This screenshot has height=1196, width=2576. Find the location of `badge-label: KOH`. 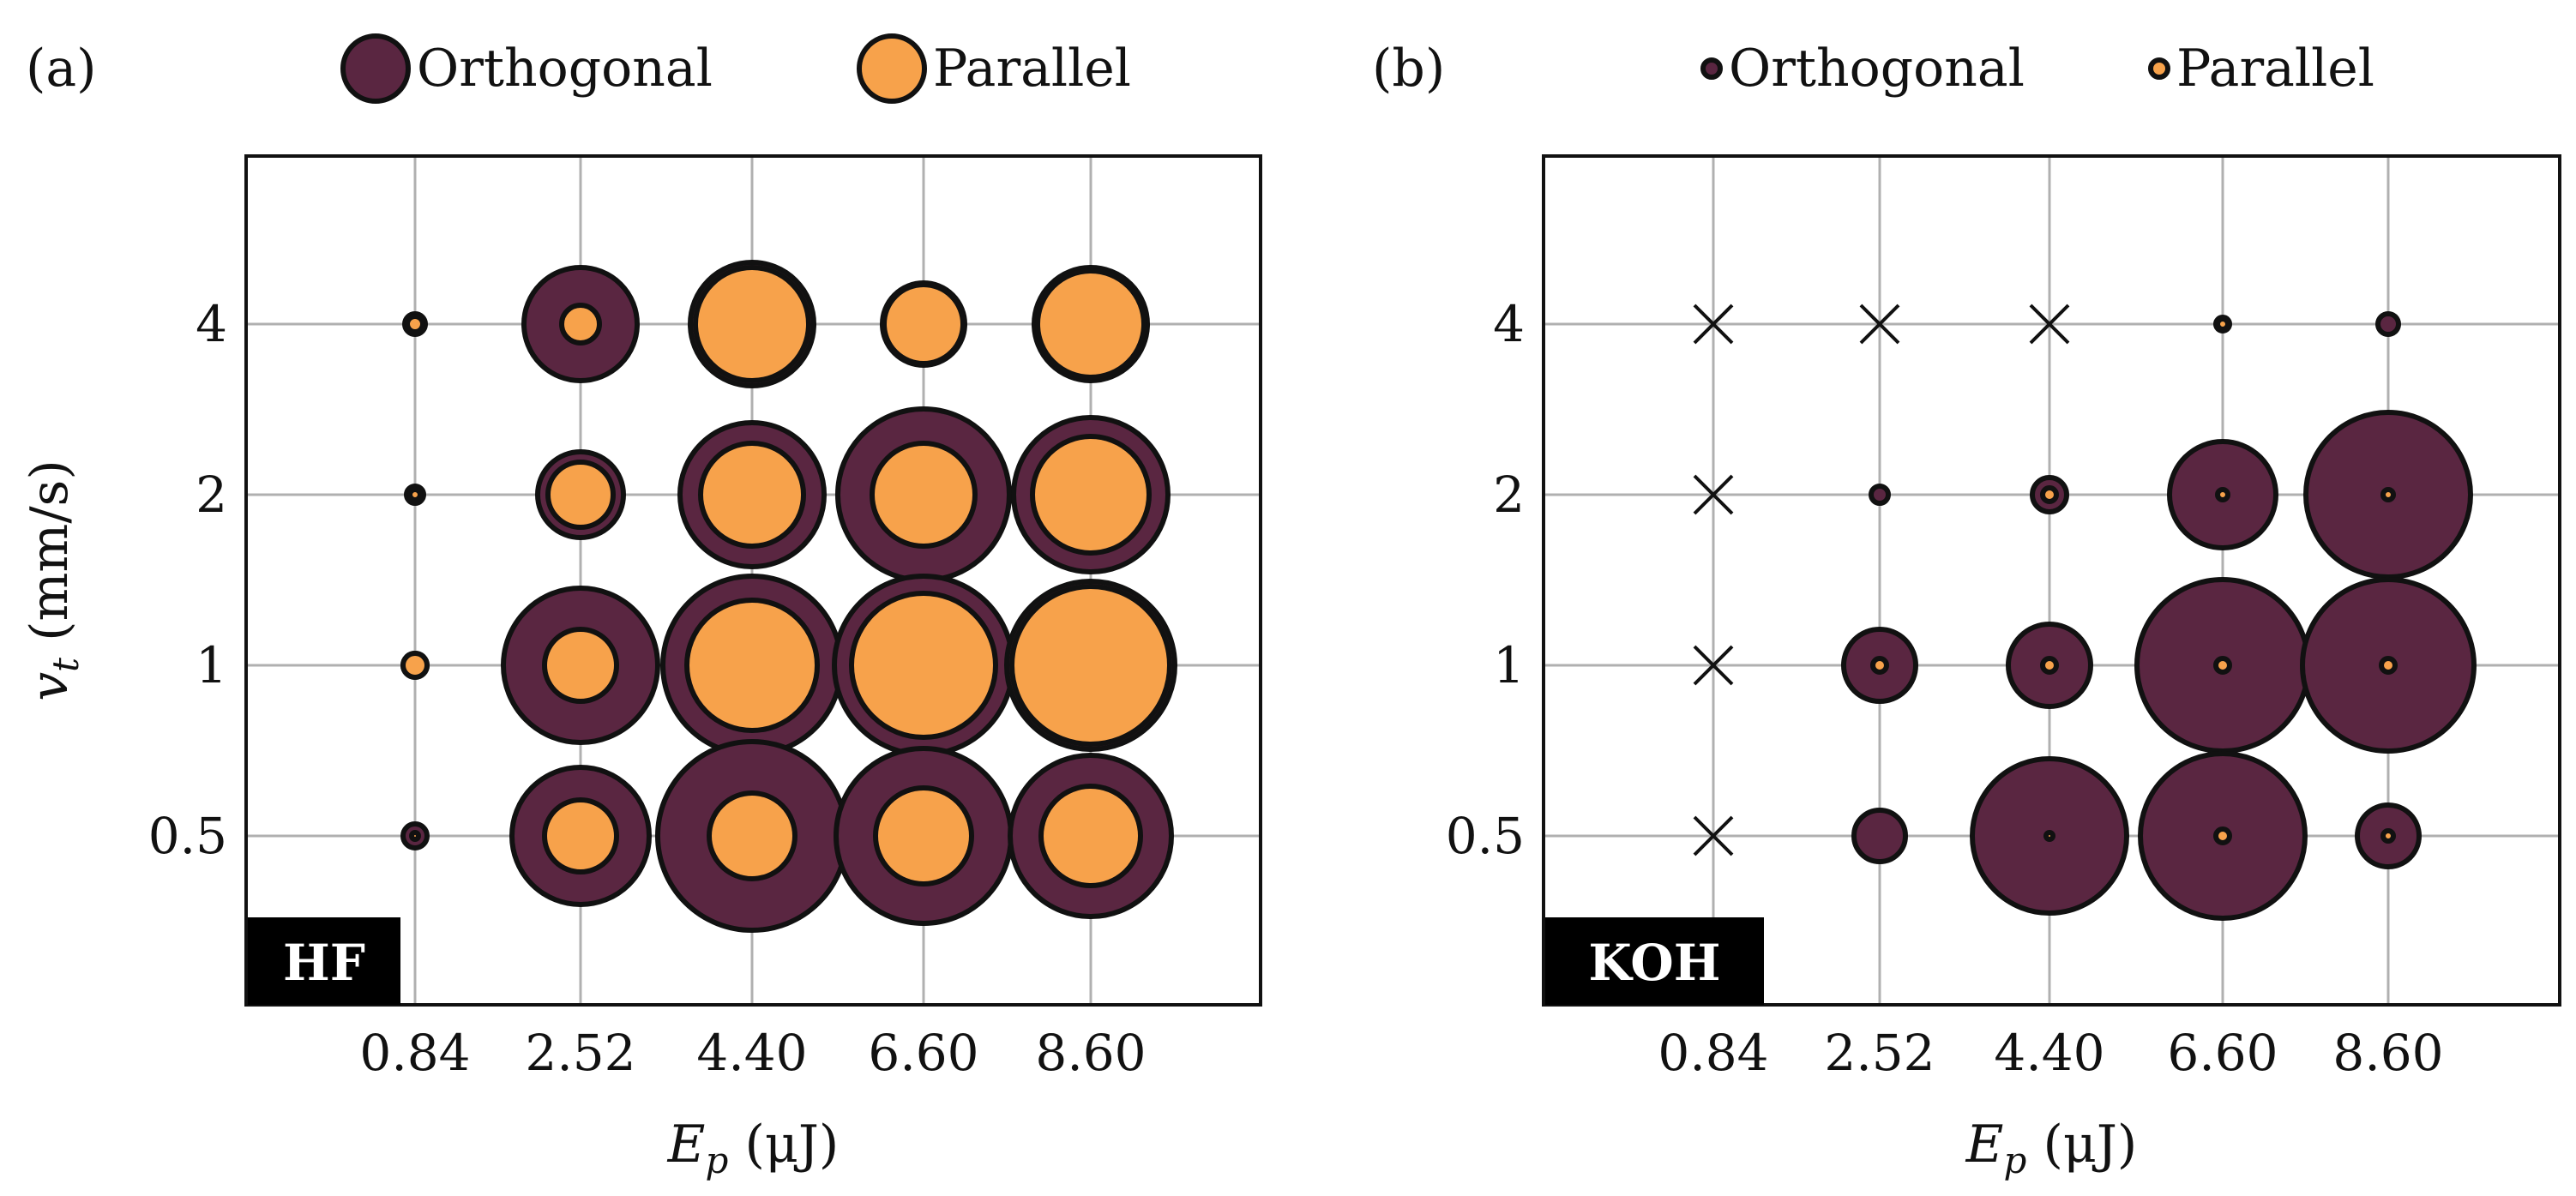

badge-label: KOH is located at coordinates (1654, 963).